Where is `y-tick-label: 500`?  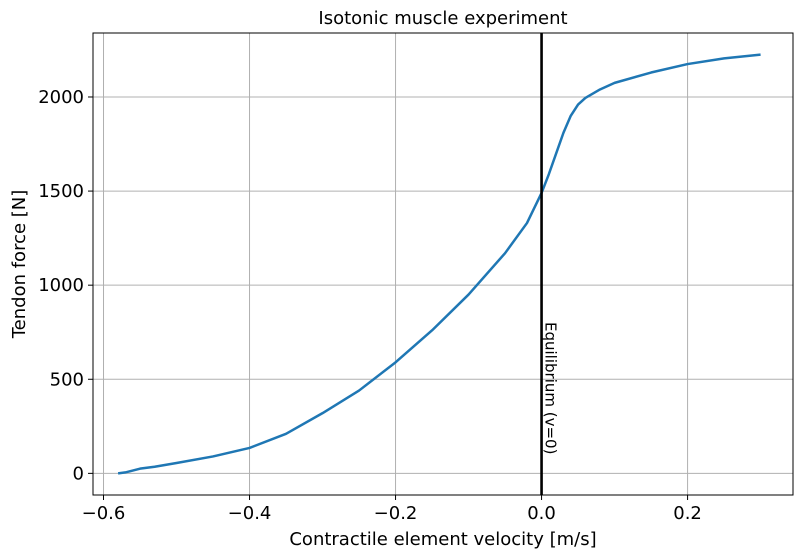 y-tick-label: 500 is located at coordinates (67, 379).